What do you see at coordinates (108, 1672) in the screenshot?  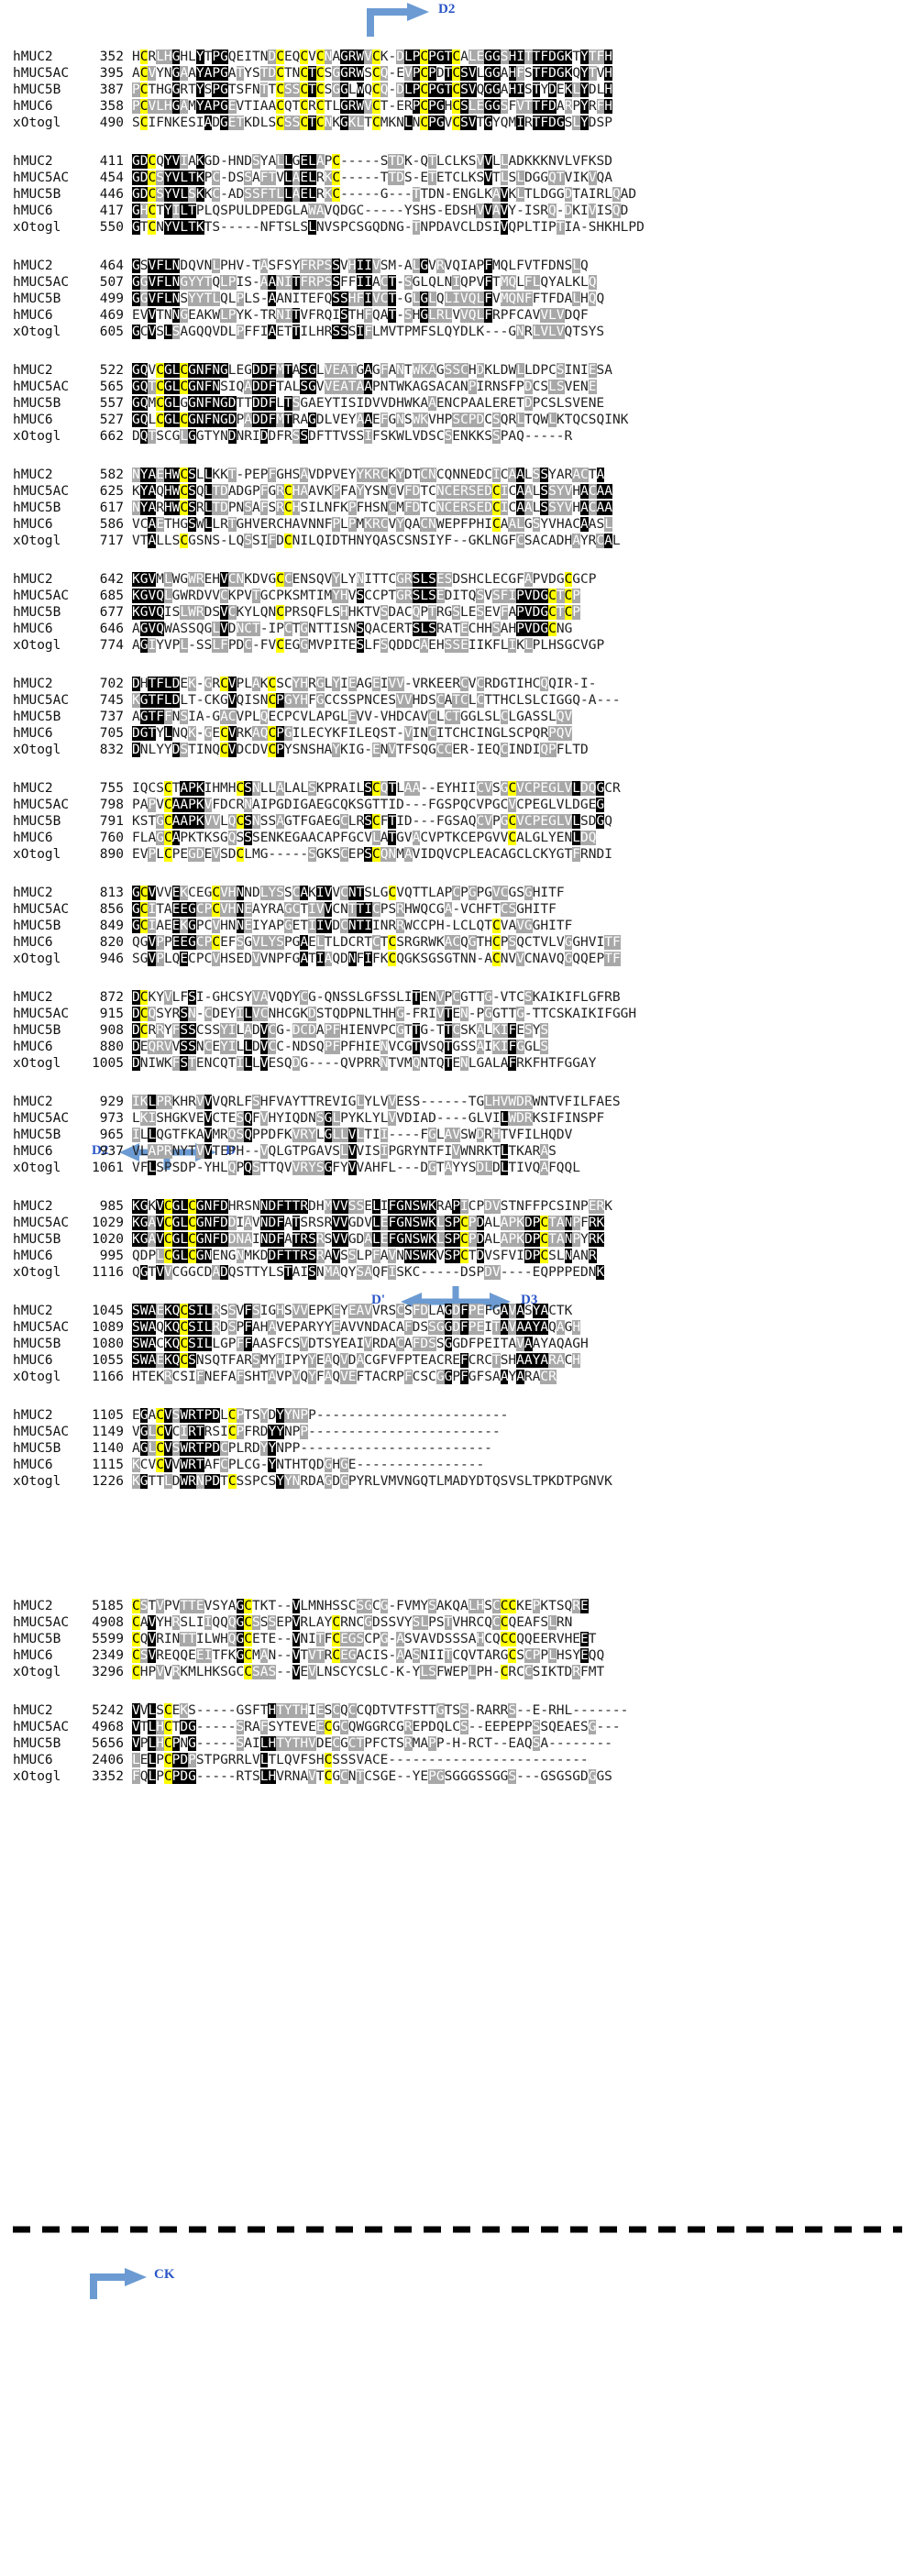 I see `residue-start-number: 3296` at bounding box center [108, 1672].